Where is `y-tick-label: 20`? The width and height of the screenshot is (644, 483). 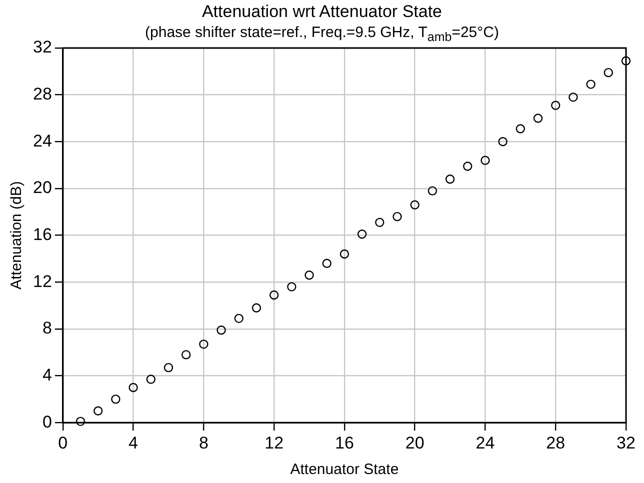
y-tick-label: 20 is located at coordinates (42, 188).